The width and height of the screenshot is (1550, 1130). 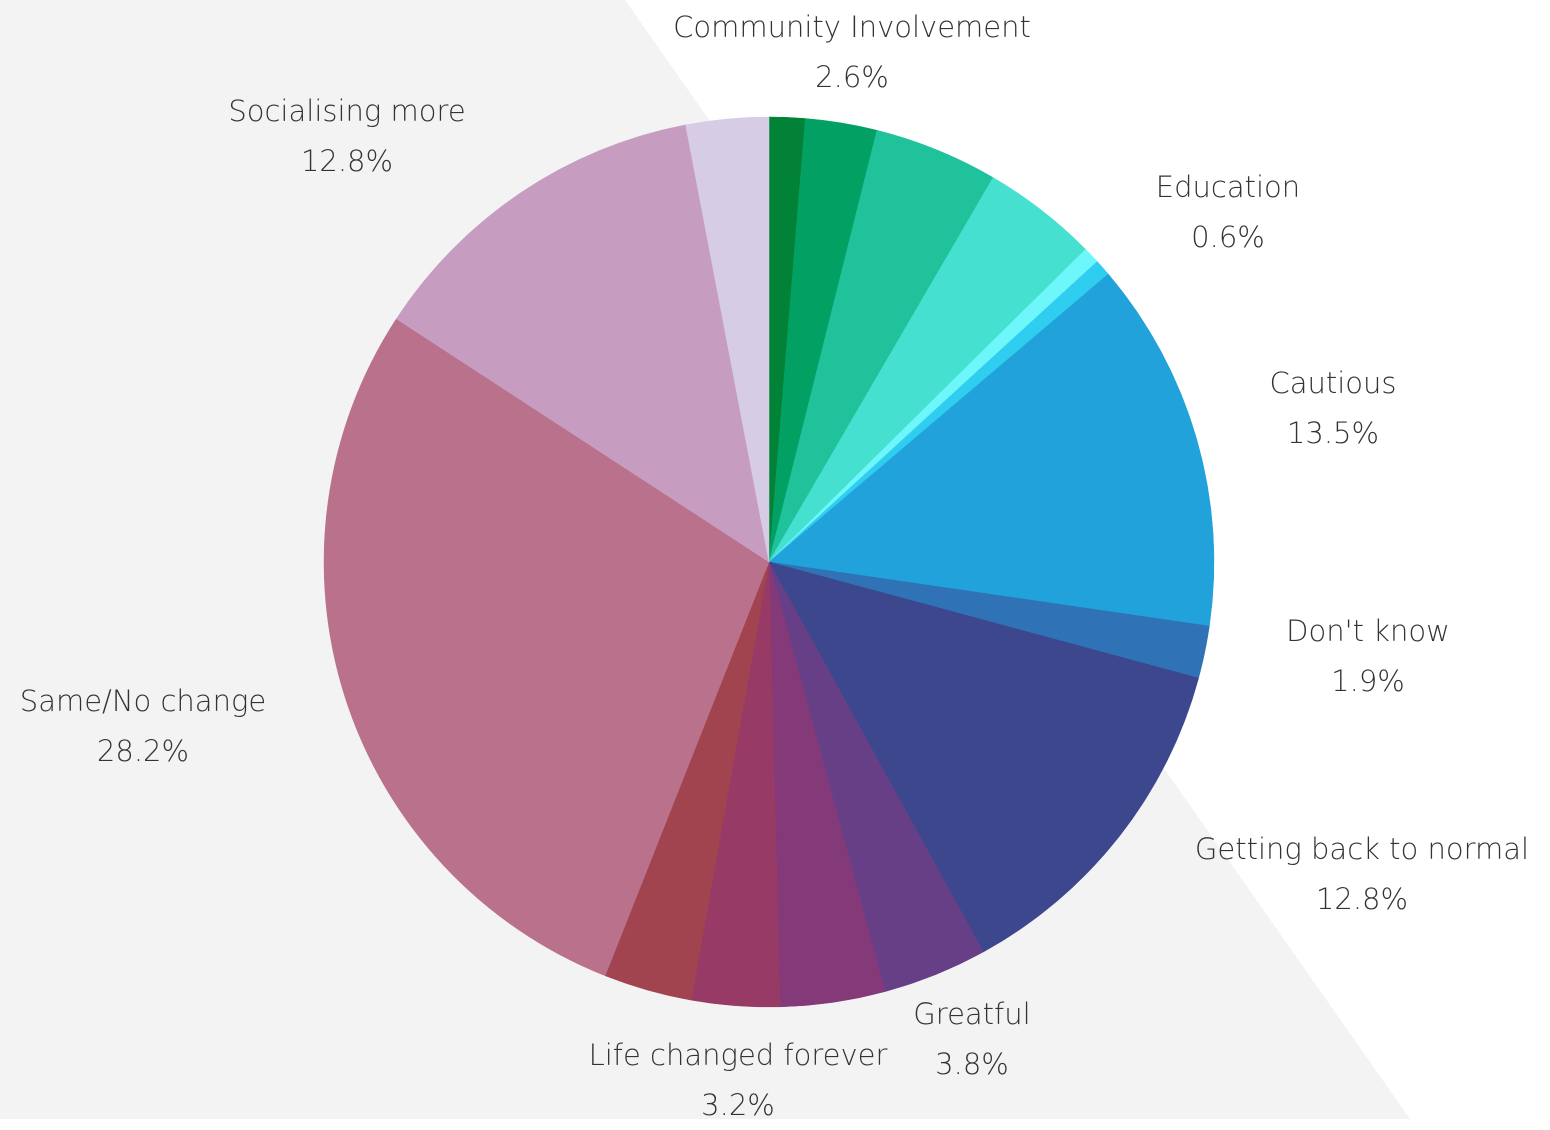 What do you see at coordinates (143, 726) in the screenshot?
I see `label-same-no-change: Same/No change 28.2%` at bounding box center [143, 726].